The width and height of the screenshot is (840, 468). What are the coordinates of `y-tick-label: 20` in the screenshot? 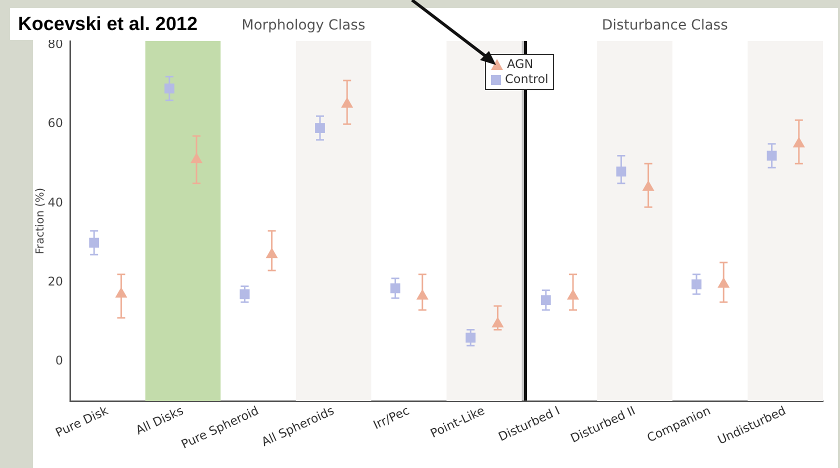 It's located at (55, 281).